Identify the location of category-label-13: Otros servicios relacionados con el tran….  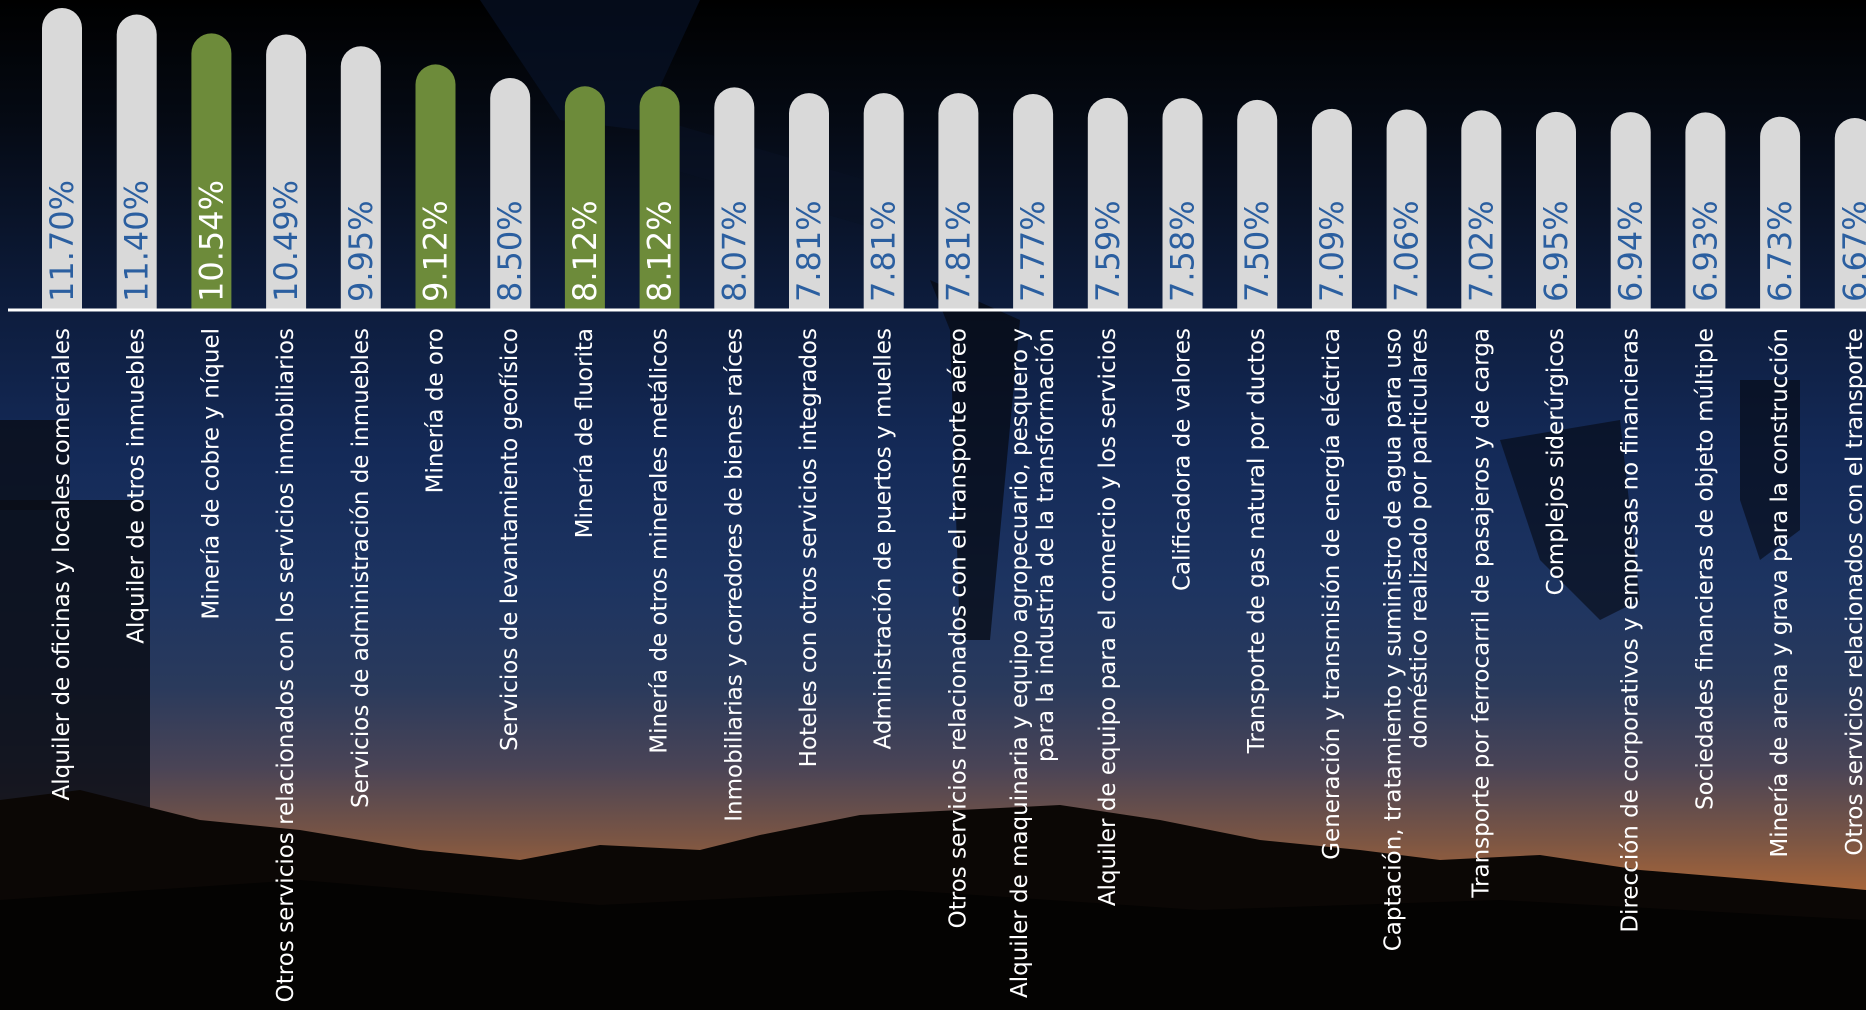
(958, 628).